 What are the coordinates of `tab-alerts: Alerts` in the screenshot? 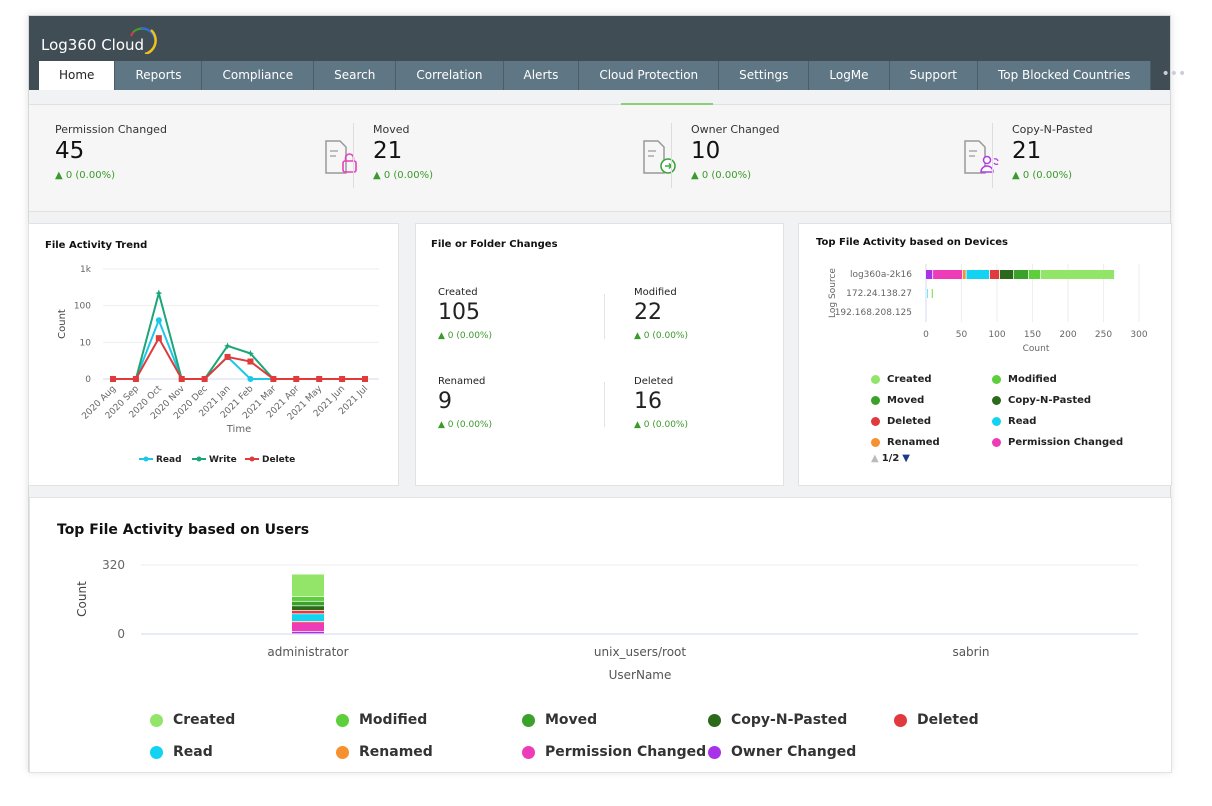 It's located at (541, 75).